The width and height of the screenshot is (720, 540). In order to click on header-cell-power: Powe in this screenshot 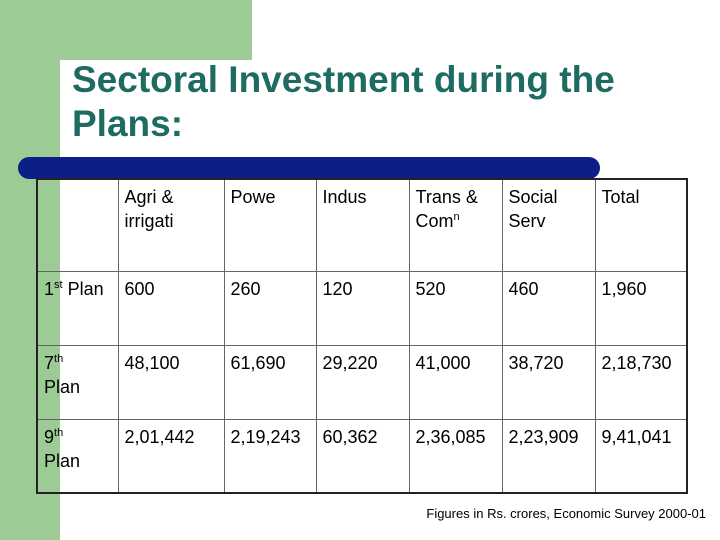, I will do `click(270, 225)`.